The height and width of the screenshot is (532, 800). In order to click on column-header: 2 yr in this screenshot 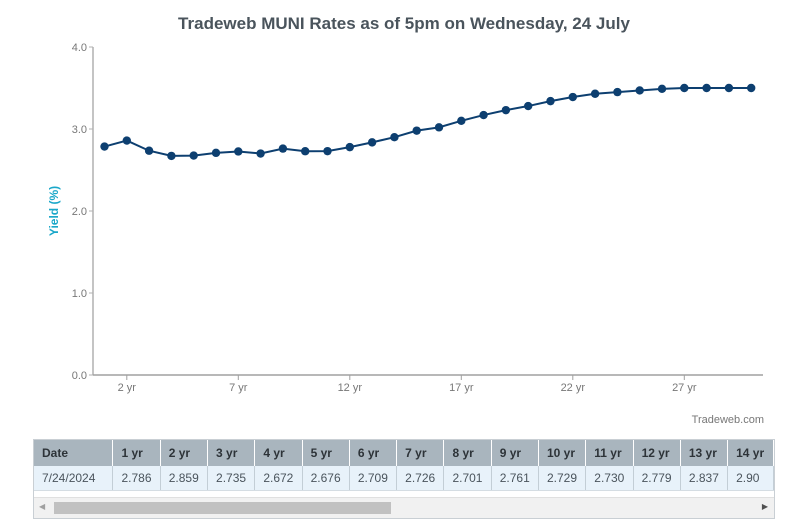, I will do `click(184, 453)`.